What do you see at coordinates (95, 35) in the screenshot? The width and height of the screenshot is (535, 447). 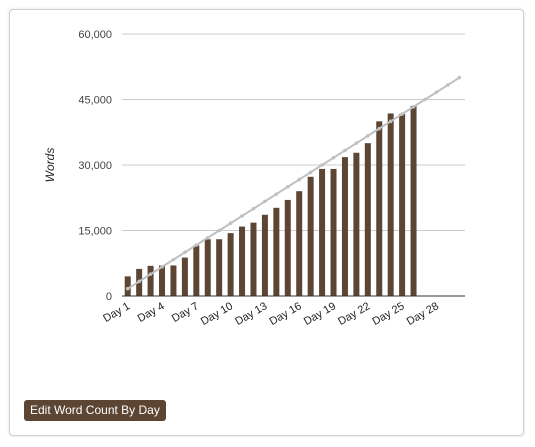 I see `y-tick-label: 60,000` at bounding box center [95, 35].